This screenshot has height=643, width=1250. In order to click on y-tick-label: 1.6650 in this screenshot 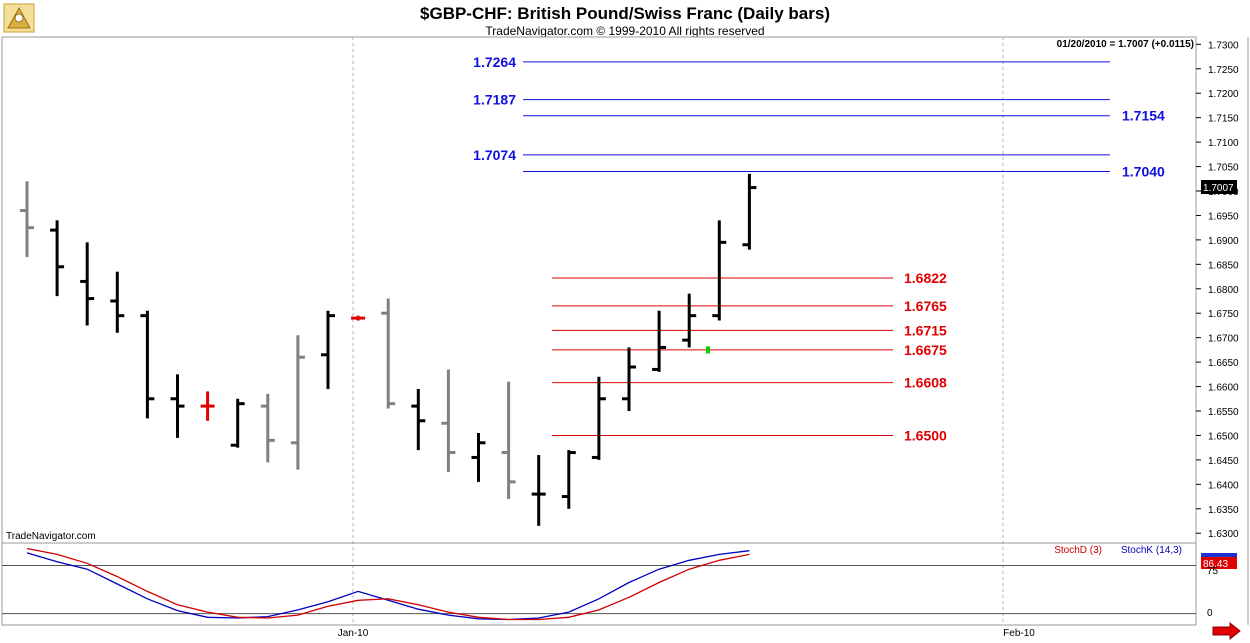, I will do `click(1223, 363)`.